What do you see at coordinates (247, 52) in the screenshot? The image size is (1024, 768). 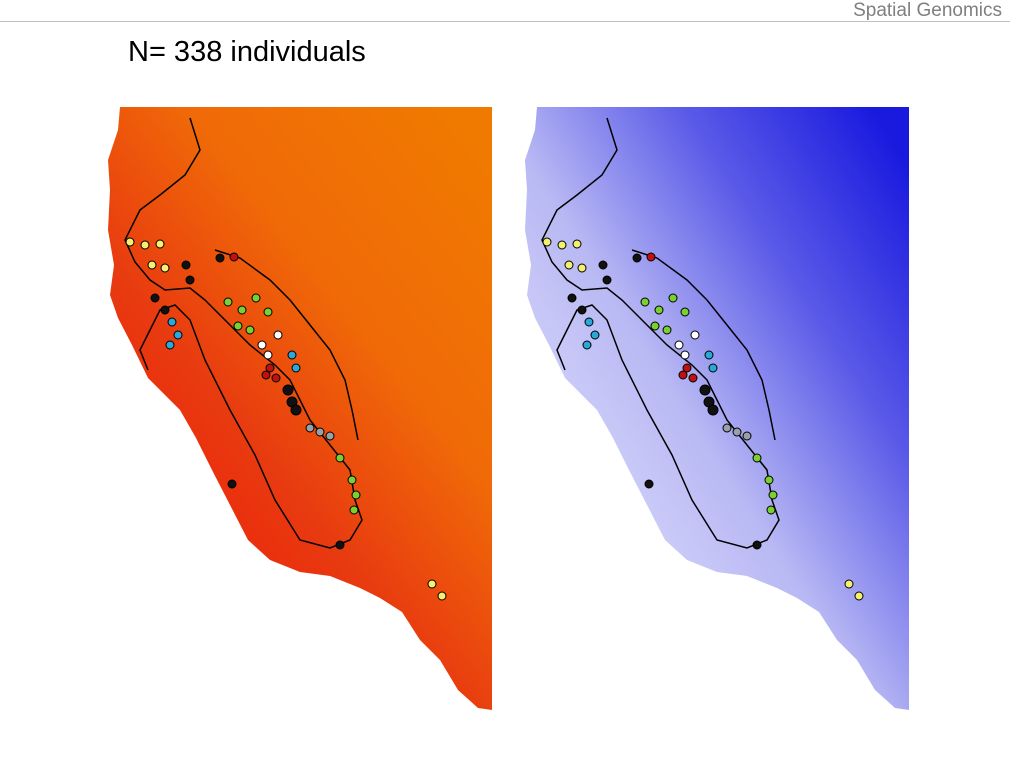 I see `slide-title: N= 338 individuals` at bounding box center [247, 52].